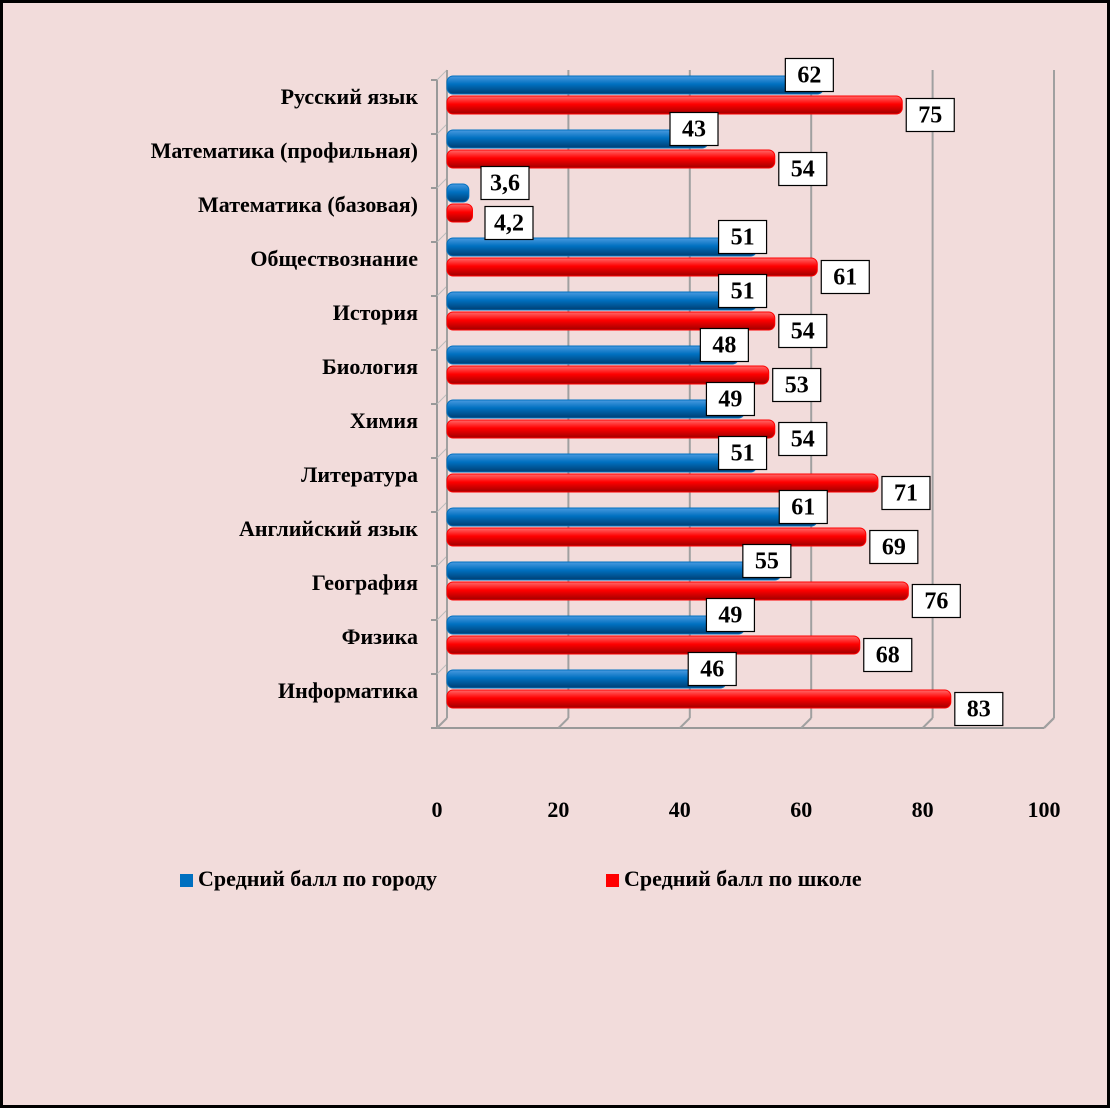 The image size is (1110, 1113). I want to click on data-label: 62, so click(809, 76).